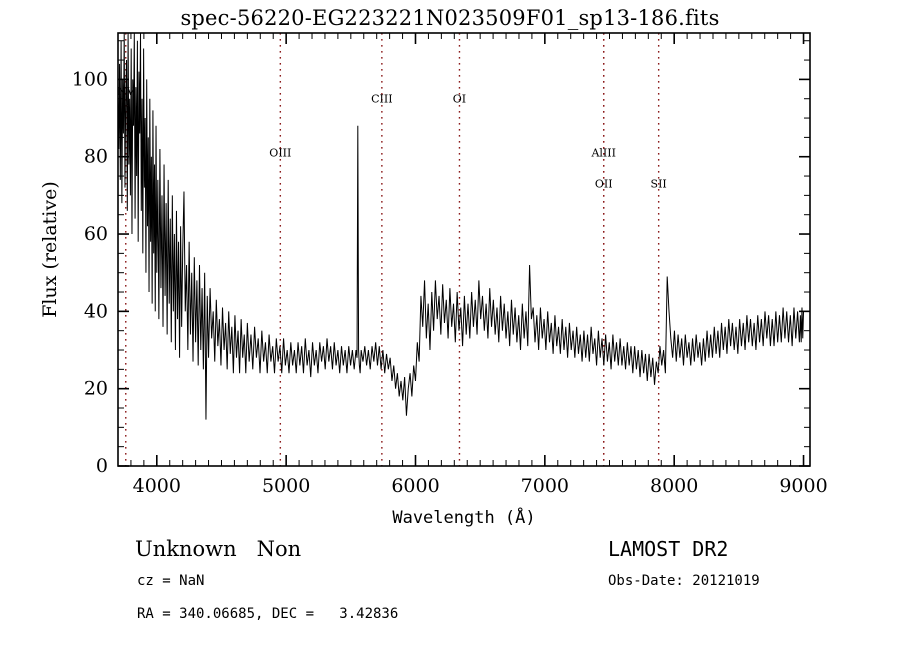 This screenshot has height=650, width=900. What do you see at coordinates (674, 486) in the screenshot?
I see `x-tick-label: 8000` at bounding box center [674, 486].